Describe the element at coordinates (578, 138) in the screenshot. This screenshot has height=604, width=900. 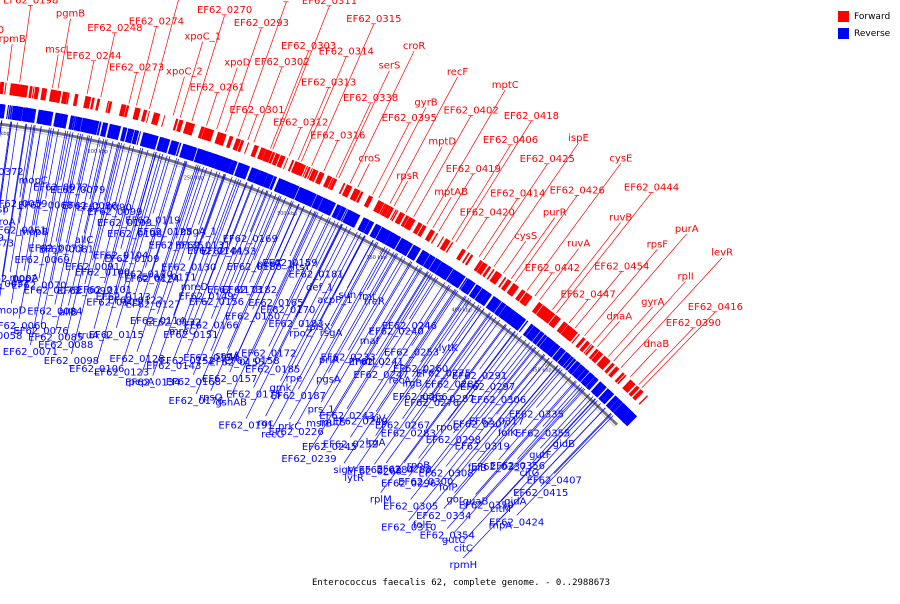
I see `gene-label: ispE` at that location.